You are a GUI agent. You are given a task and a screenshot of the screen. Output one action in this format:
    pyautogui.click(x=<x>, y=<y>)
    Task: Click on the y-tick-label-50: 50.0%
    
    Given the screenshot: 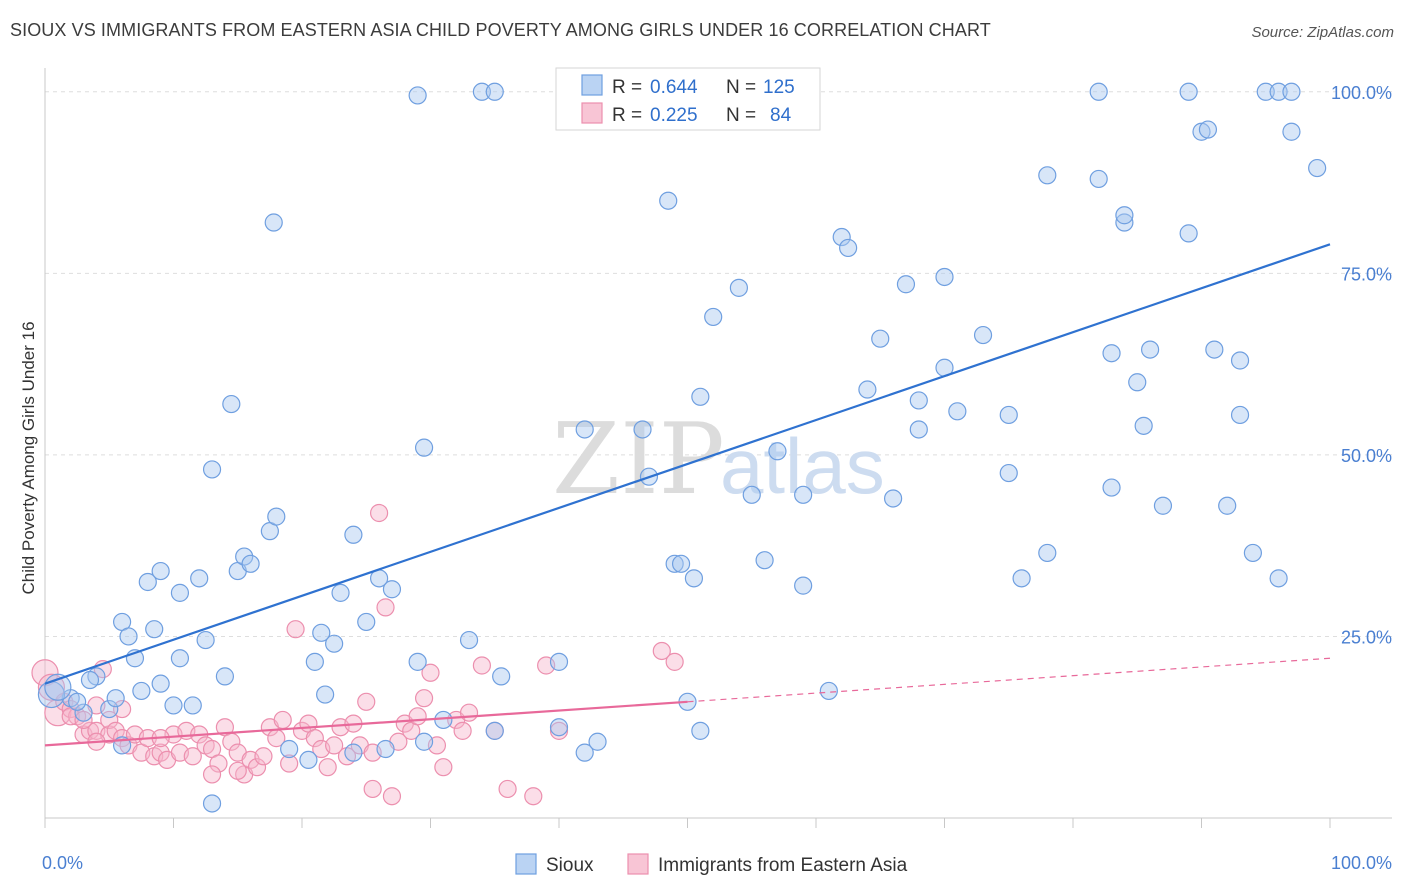 What is the action you would take?
    pyautogui.click(x=1366, y=456)
    